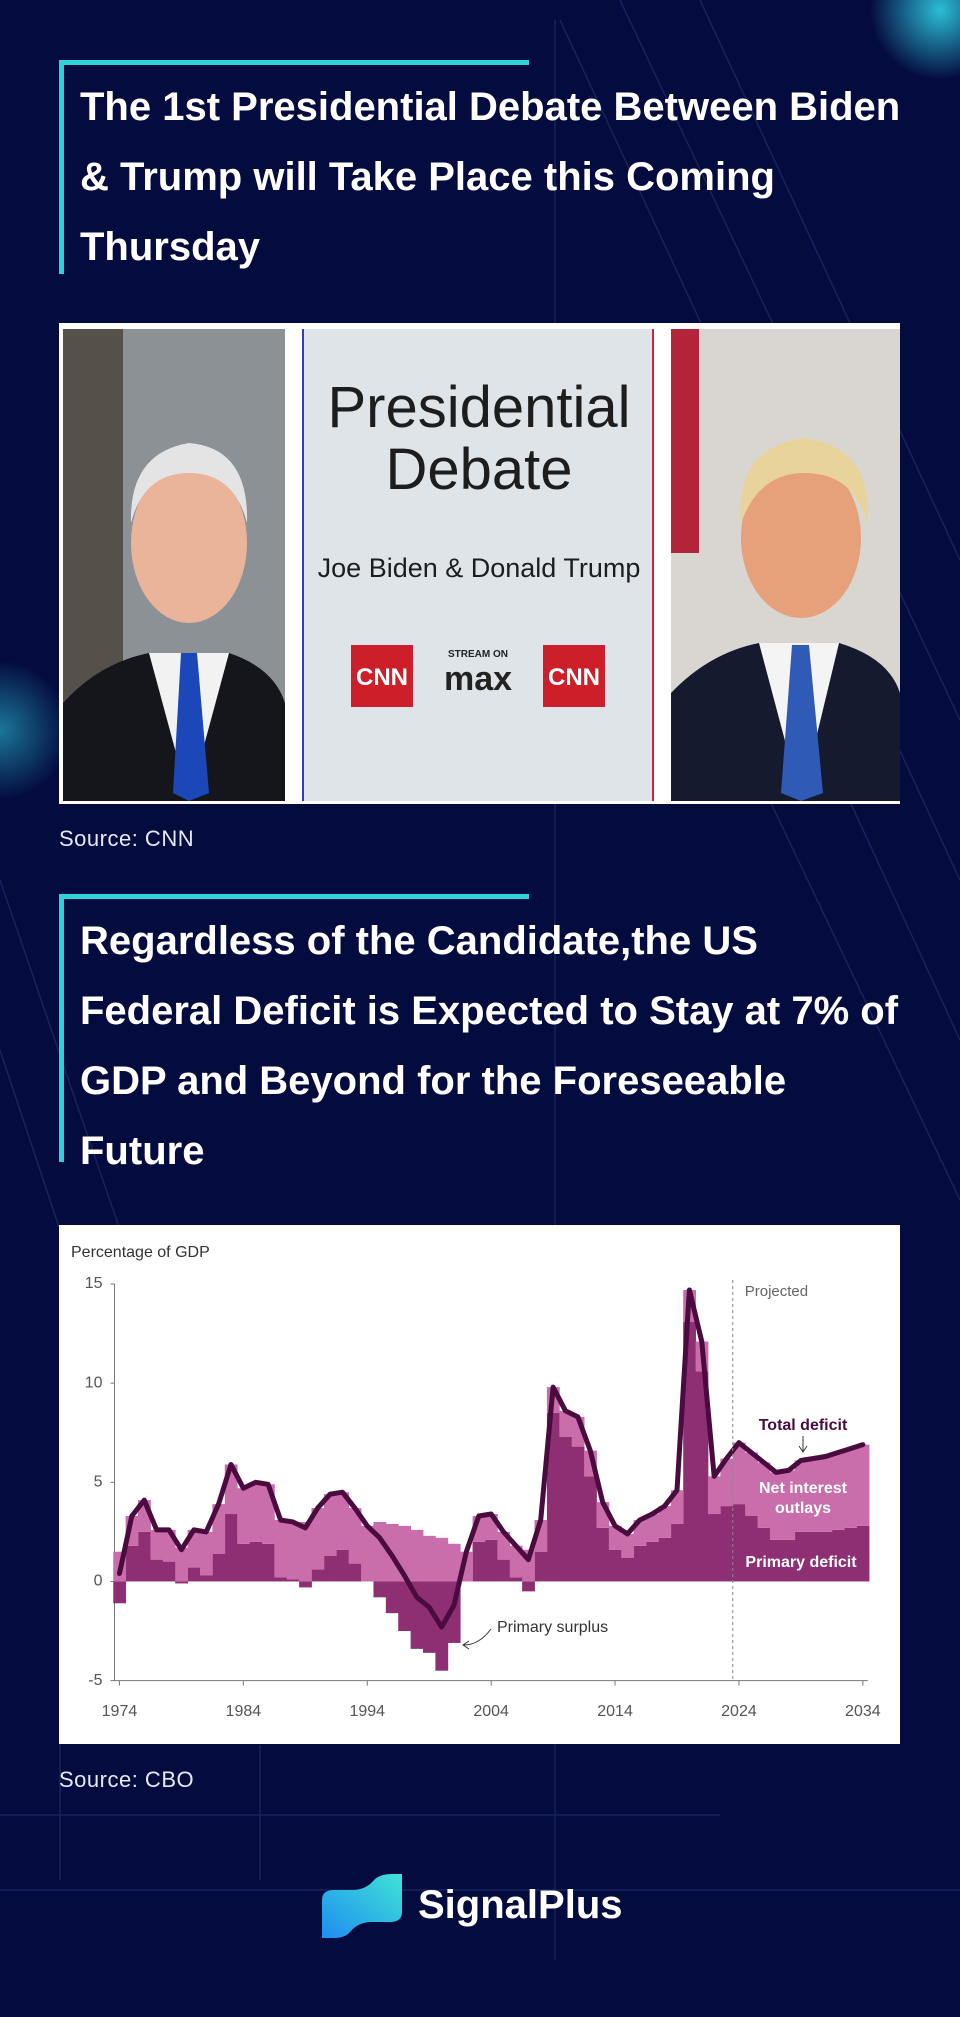 The image size is (960, 2017). What do you see at coordinates (98, 1581) in the screenshot?
I see `y-tick-label: 0` at bounding box center [98, 1581].